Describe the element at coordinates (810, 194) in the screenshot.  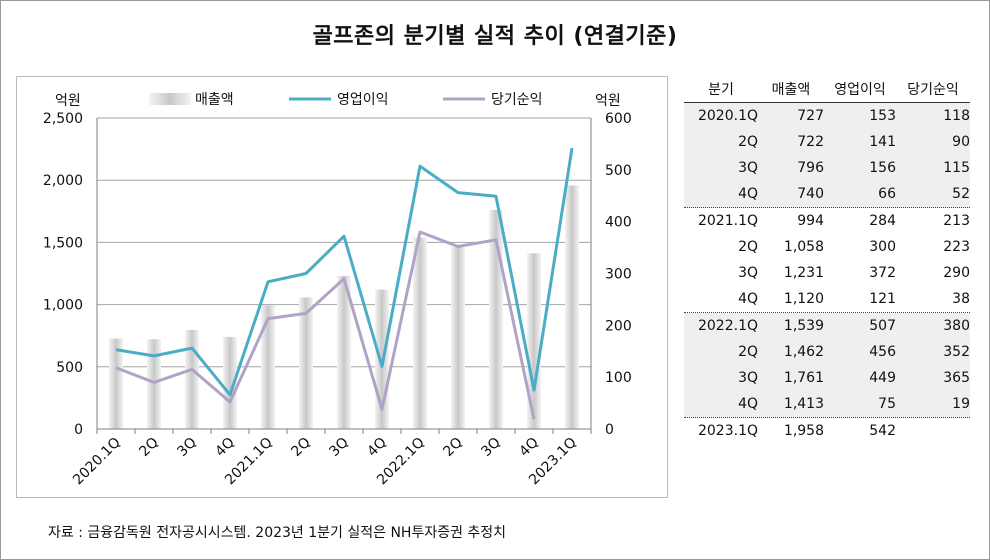
I see `table-cell-value: 740` at that location.